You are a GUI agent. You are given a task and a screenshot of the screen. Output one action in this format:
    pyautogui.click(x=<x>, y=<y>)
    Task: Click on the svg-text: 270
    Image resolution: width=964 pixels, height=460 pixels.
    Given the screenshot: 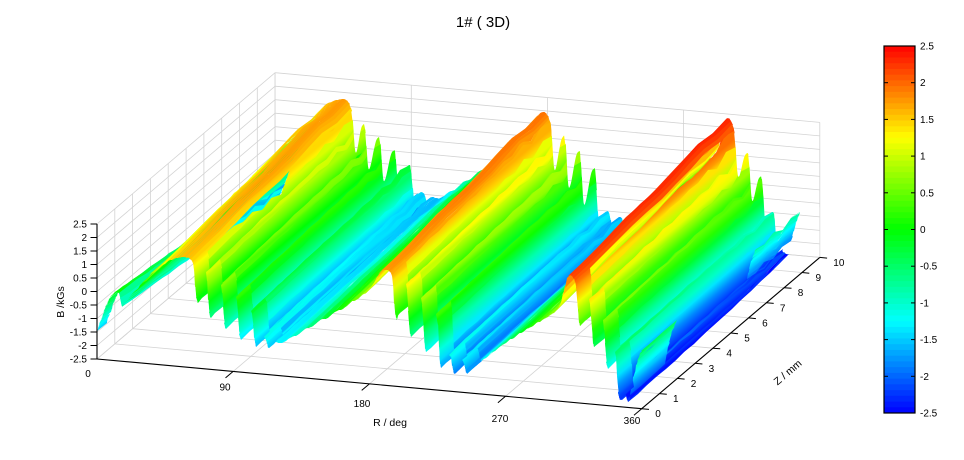 What is the action you would take?
    pyautogui.click(x=500, y=419)
    